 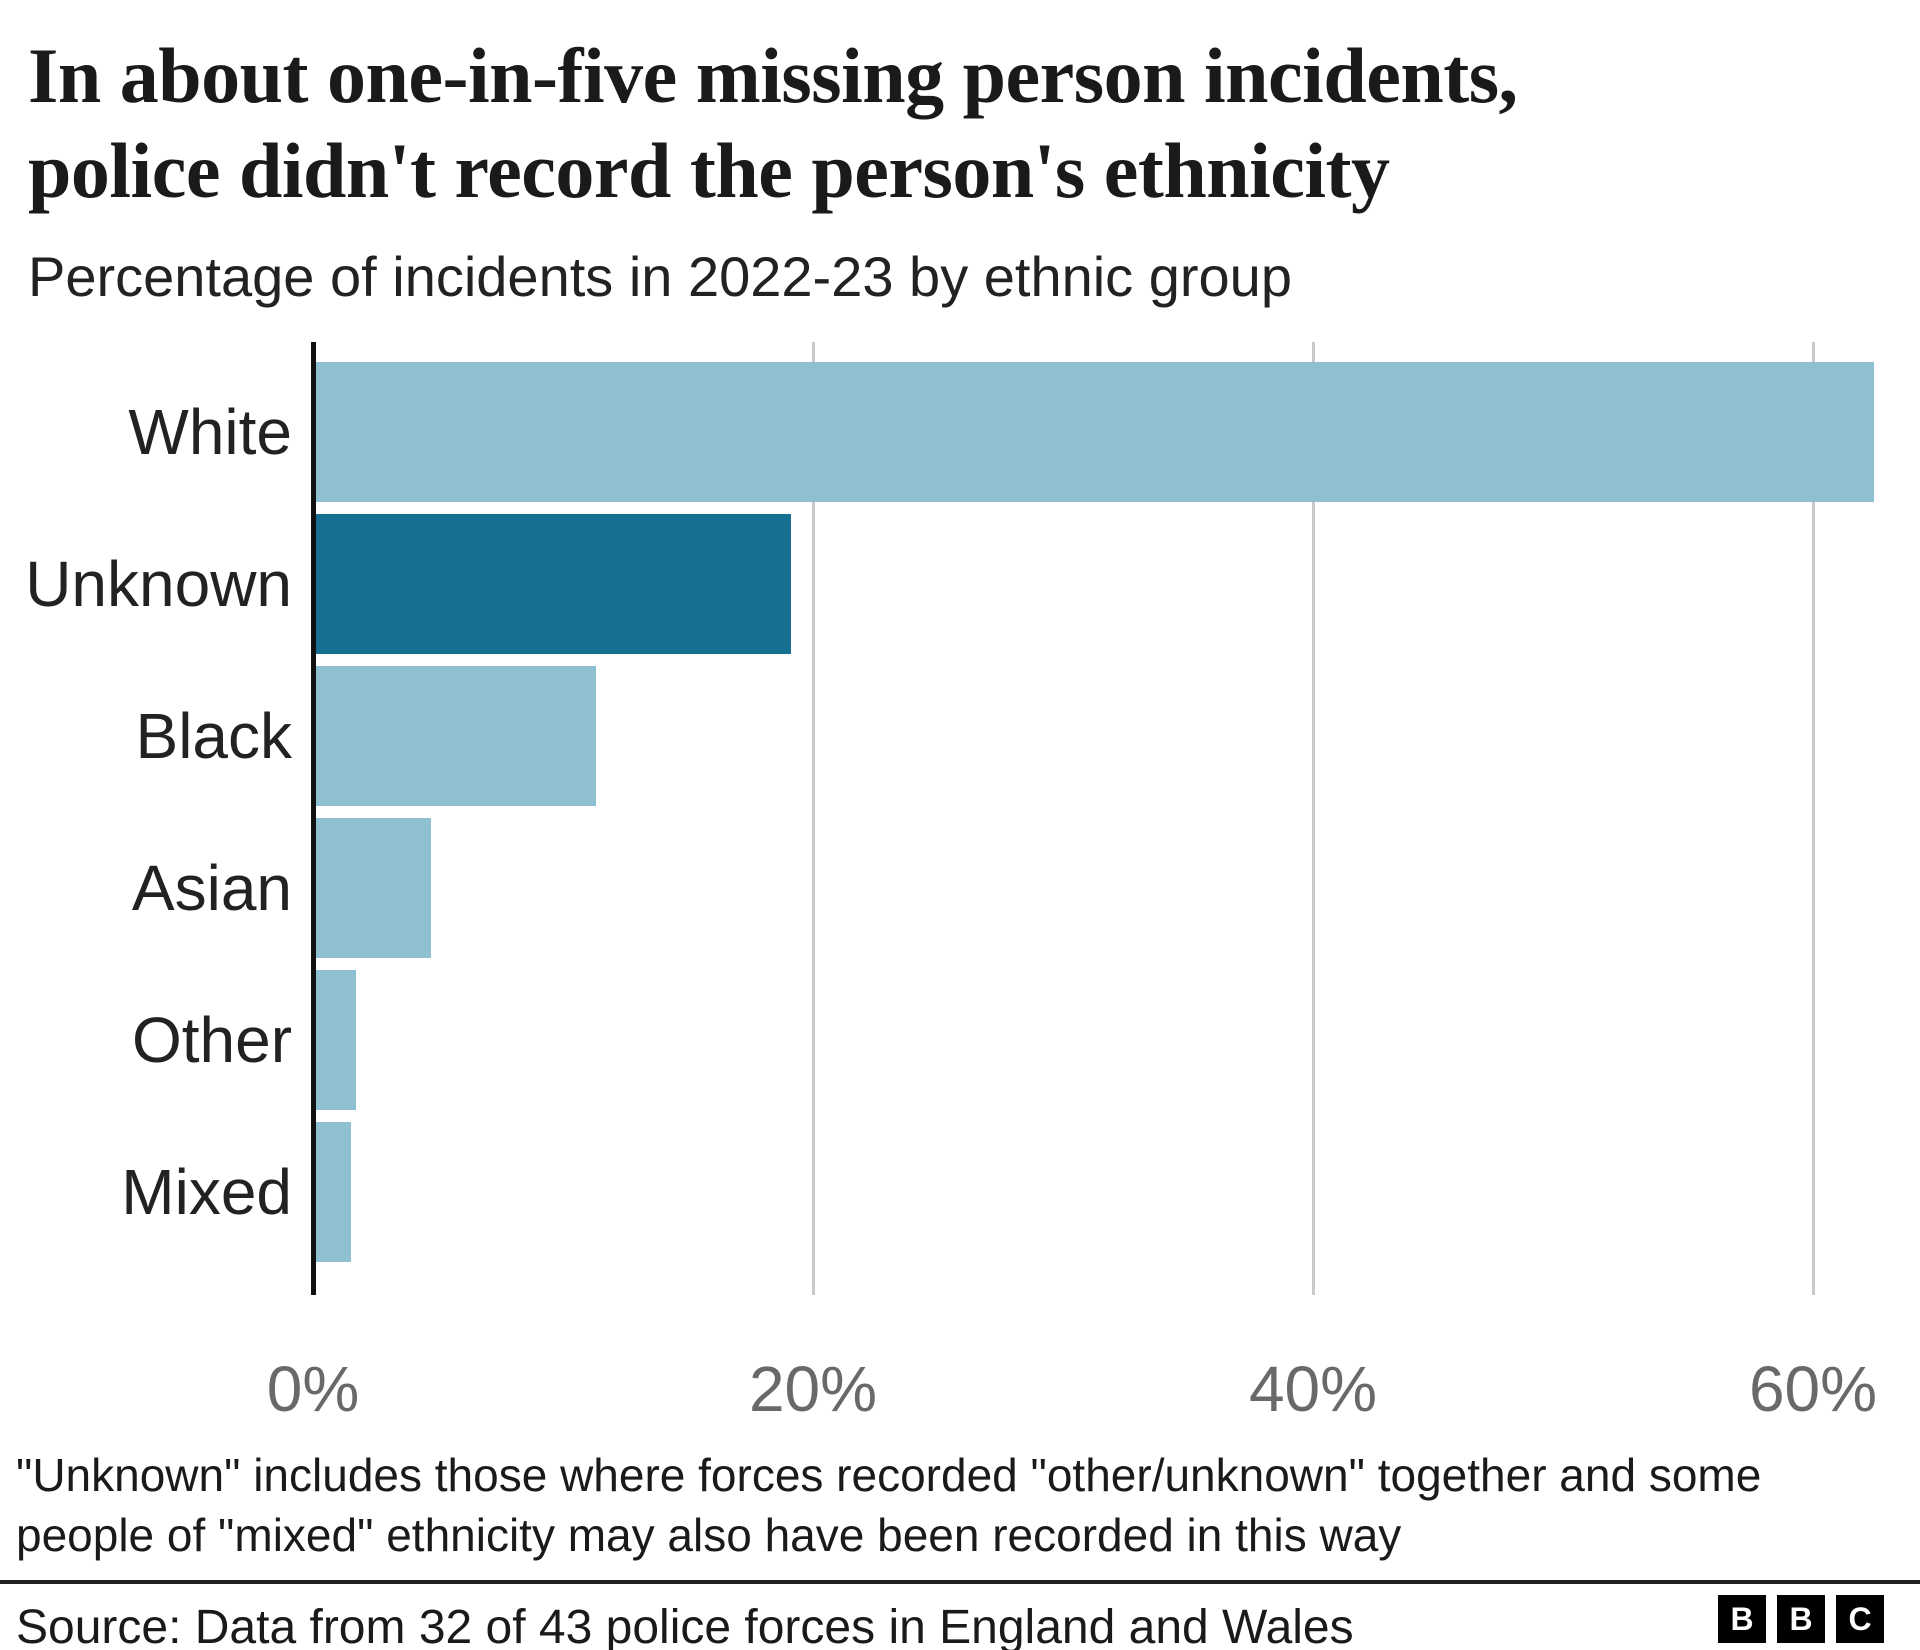 What do you see at coordinates (456, 736) in the screenshot?
I see `bar-black` at bounding box center [456, 736].